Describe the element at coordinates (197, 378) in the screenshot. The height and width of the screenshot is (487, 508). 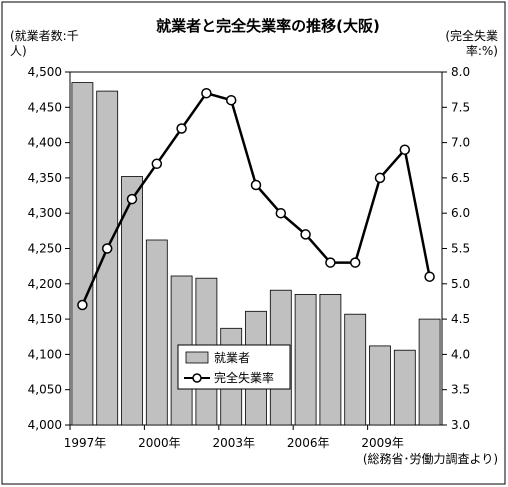
I see `legend-line-marker` at that location.